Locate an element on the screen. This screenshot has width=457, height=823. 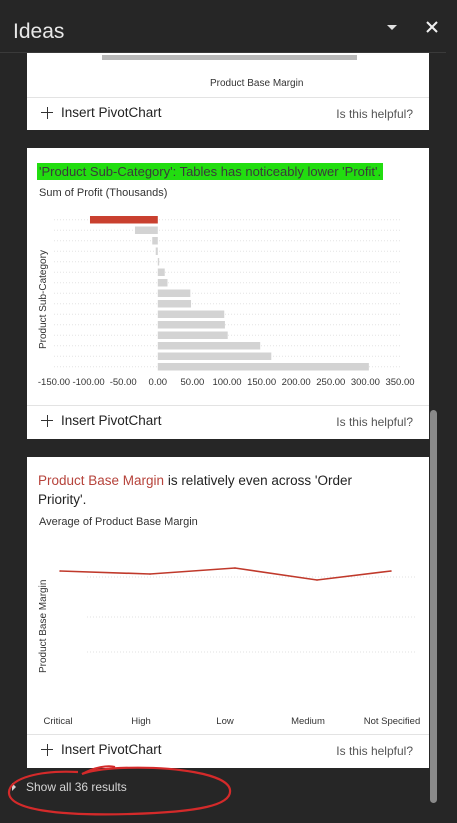
x-tick-label: -50.00 is located at coordinates (123, 382).